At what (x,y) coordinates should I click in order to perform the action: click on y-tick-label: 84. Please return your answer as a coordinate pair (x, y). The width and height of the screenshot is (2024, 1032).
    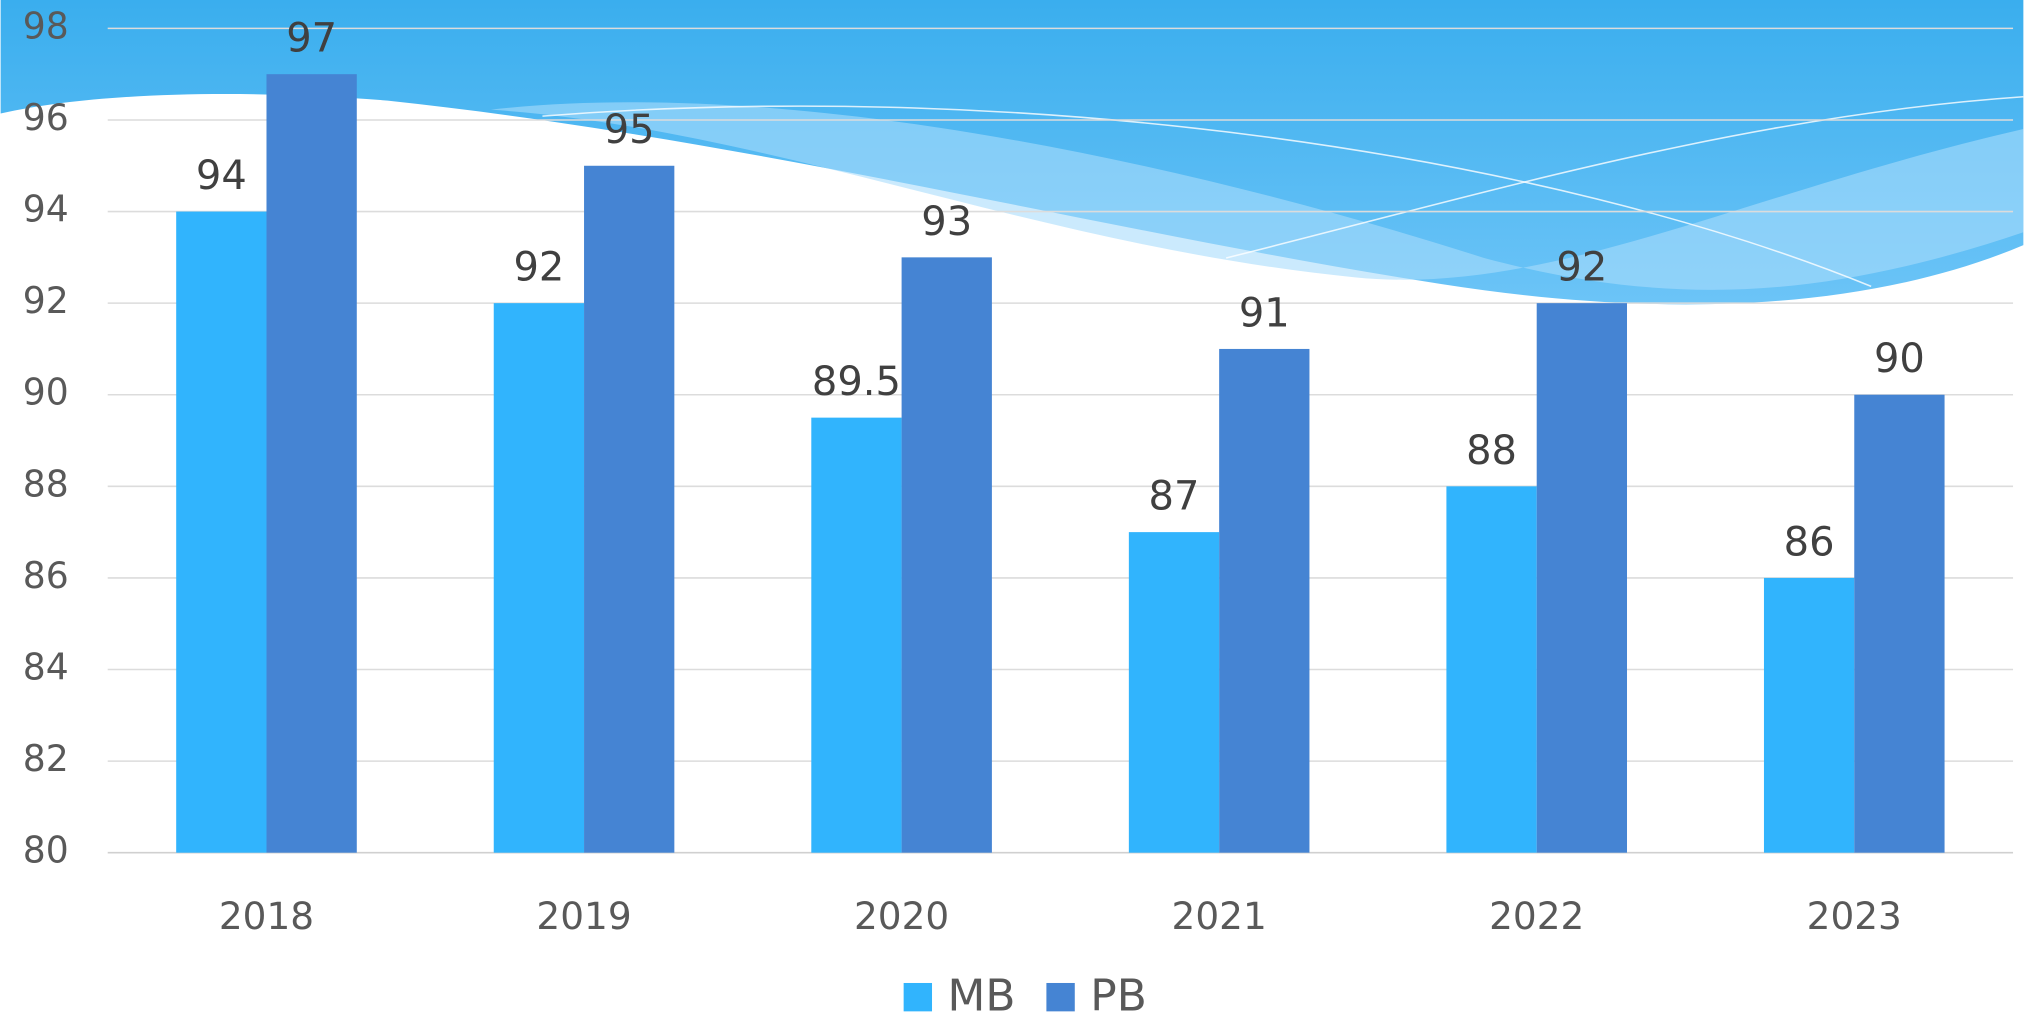
    Looking at the image, I should click on (46, 667).